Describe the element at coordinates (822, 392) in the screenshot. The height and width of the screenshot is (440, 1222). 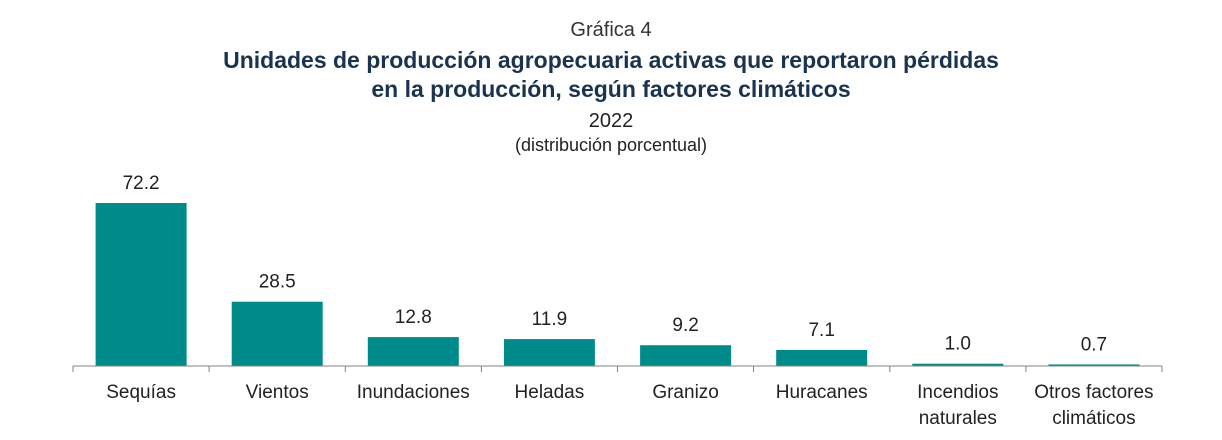
I see `category-label-6: Huracanes` at that location.